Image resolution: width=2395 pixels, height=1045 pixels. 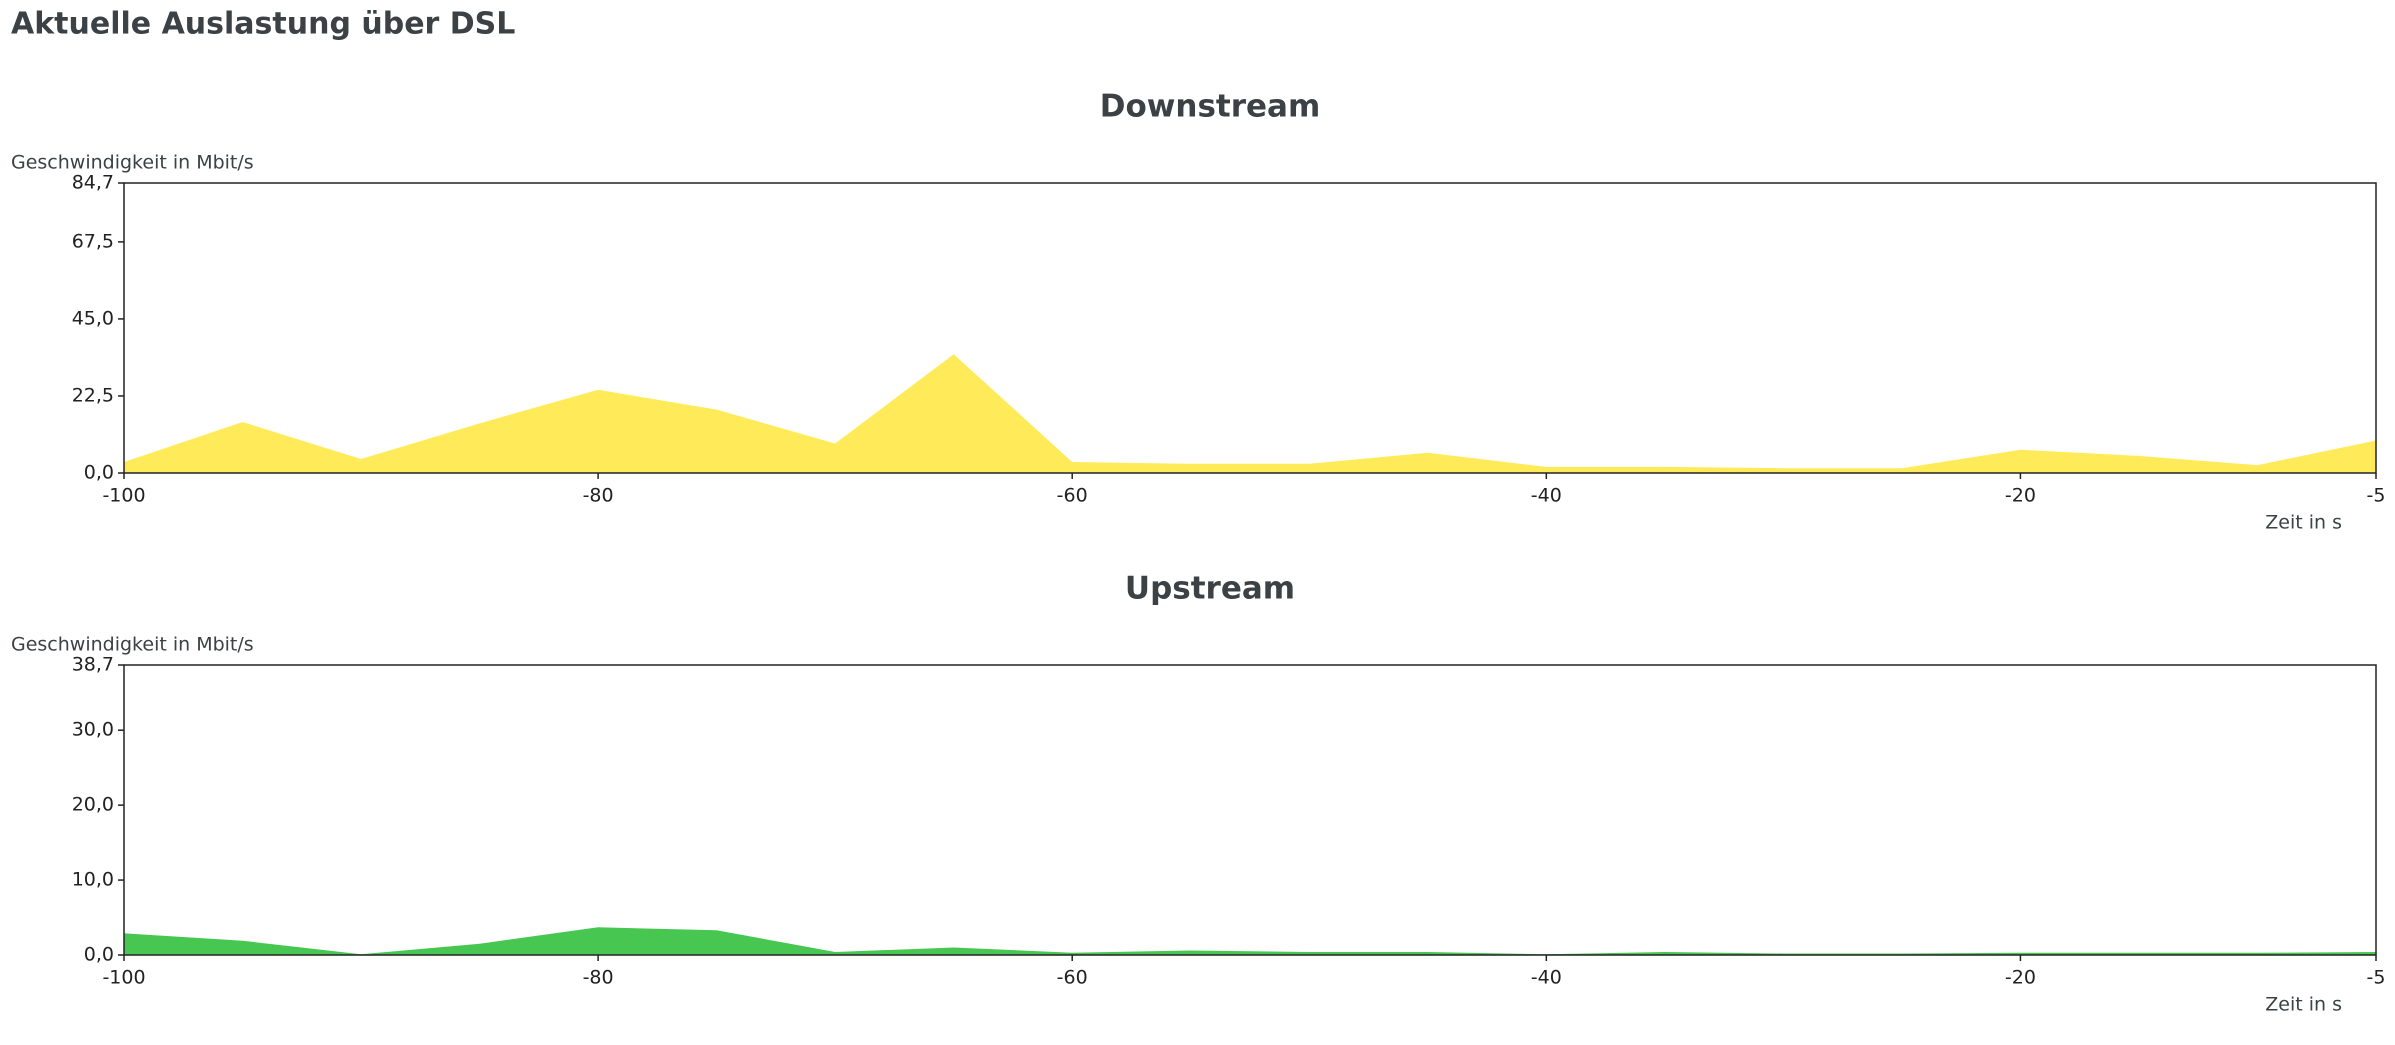 I want to click on y-tick-label: 30,0, so click(x=93, y=730).